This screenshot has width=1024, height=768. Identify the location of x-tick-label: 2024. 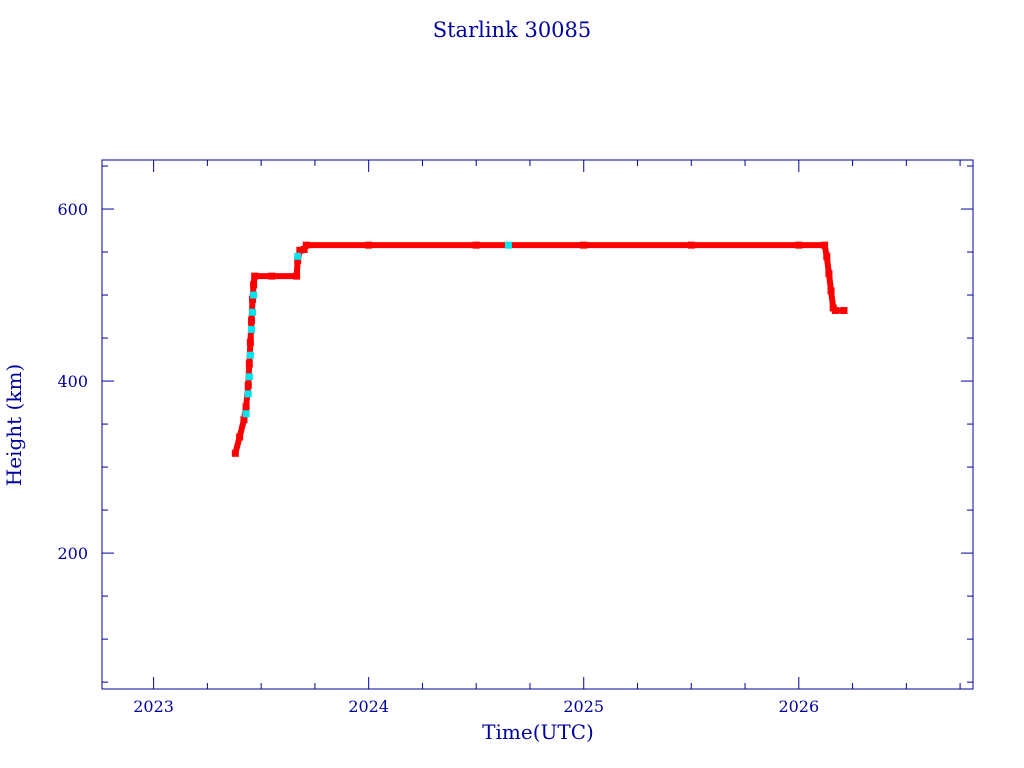
(368, 706).